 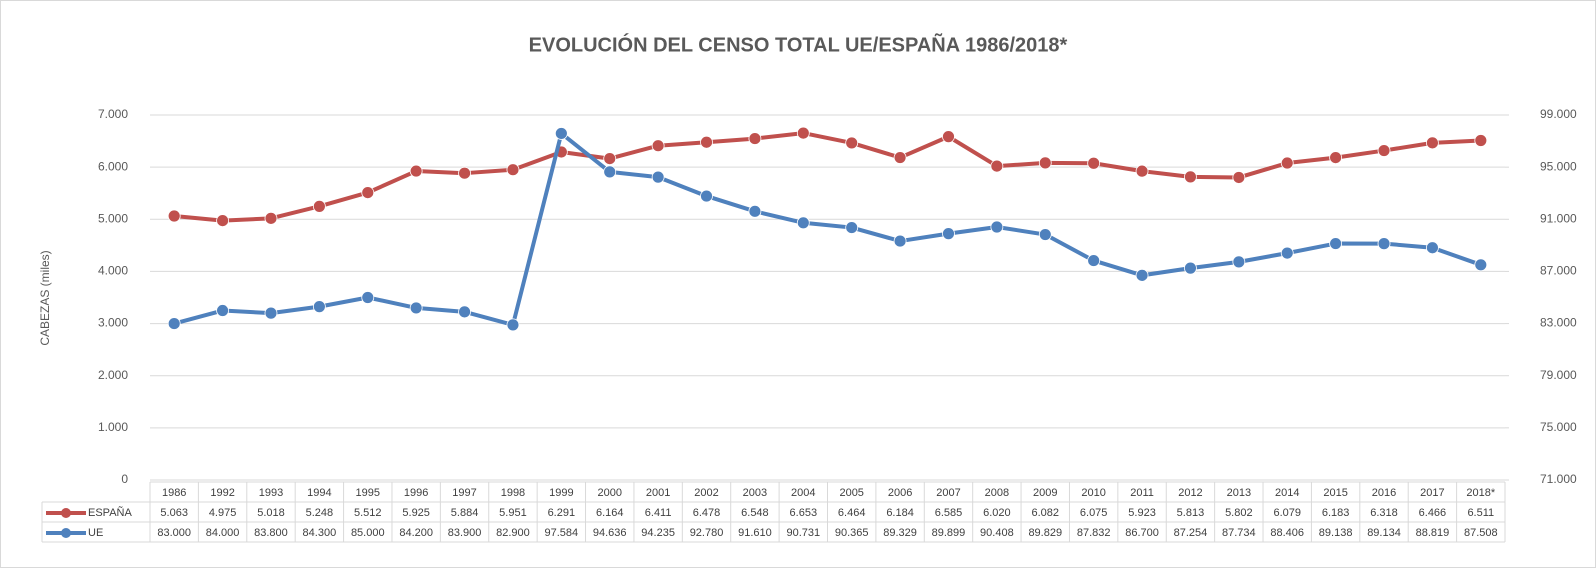 What do you see at coordinates (562, 533) in the screenshot?
I see `table-value: 97.584` at bounding box center [562, 533].